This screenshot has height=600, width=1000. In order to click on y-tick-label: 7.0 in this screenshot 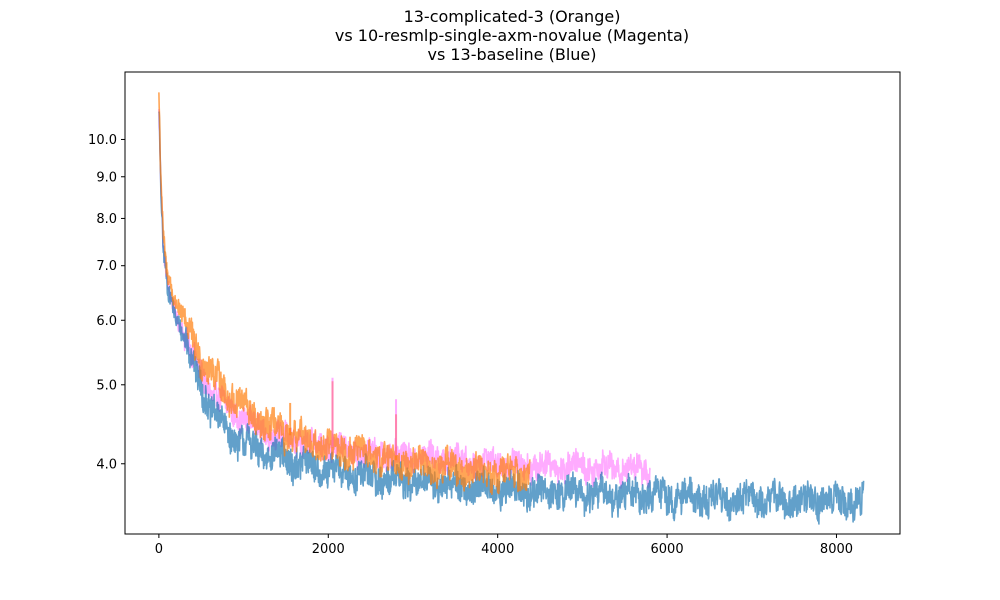, I will do `click(106, 266)`.